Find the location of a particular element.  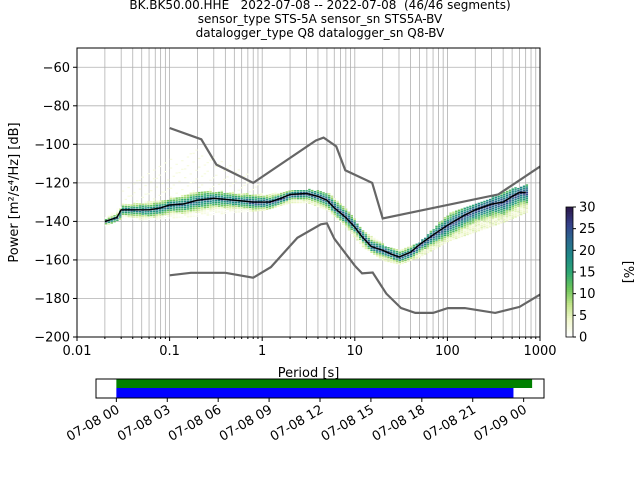

colorbar-tick-label: 20 is located at coordinates (587, 251).